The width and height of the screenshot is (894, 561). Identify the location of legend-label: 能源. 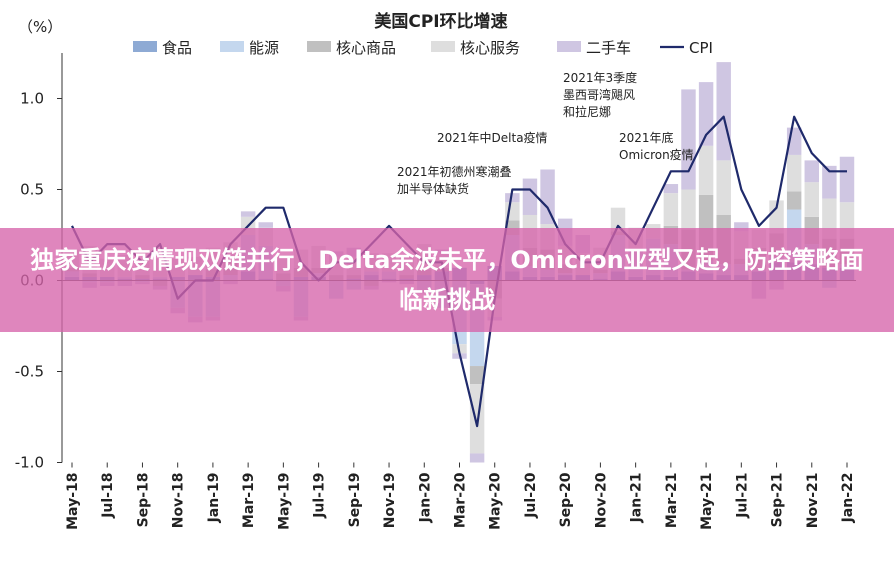
(264, 48).